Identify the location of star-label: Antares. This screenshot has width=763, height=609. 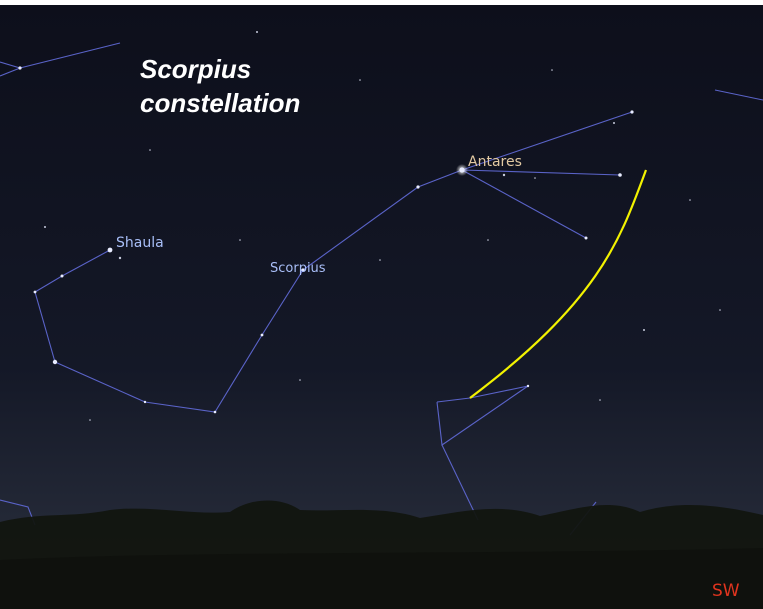
(495, 162).